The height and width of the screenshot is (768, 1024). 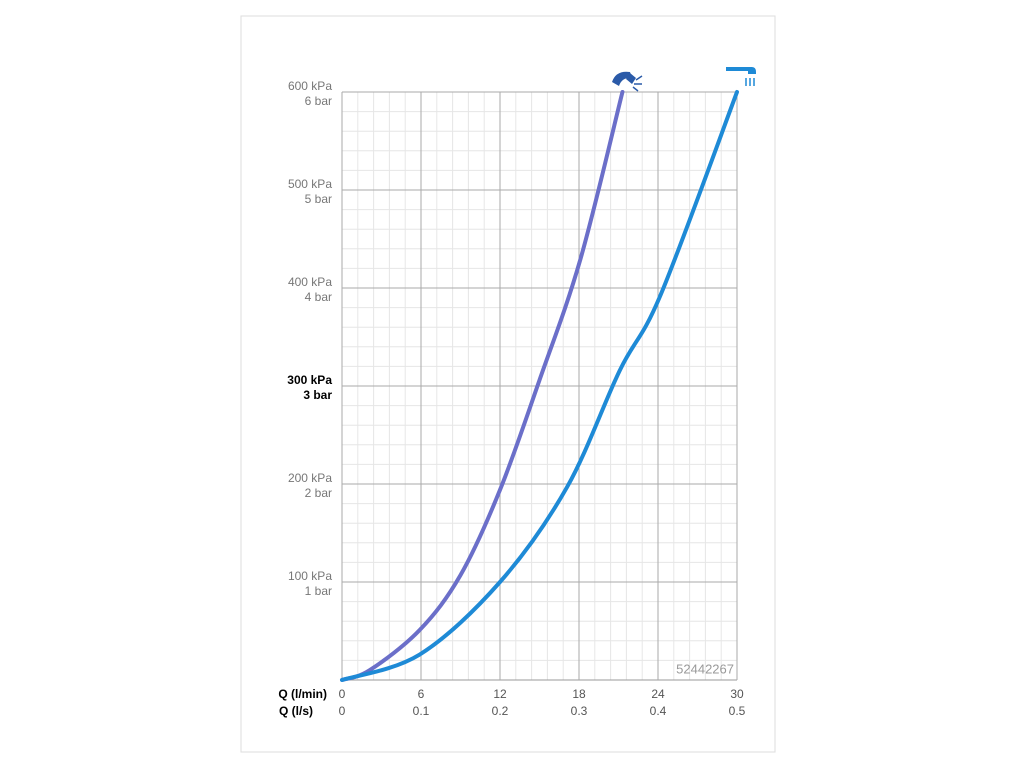 I want to click on y2-tick-label: 2 bar, so click(x=318, y=493).